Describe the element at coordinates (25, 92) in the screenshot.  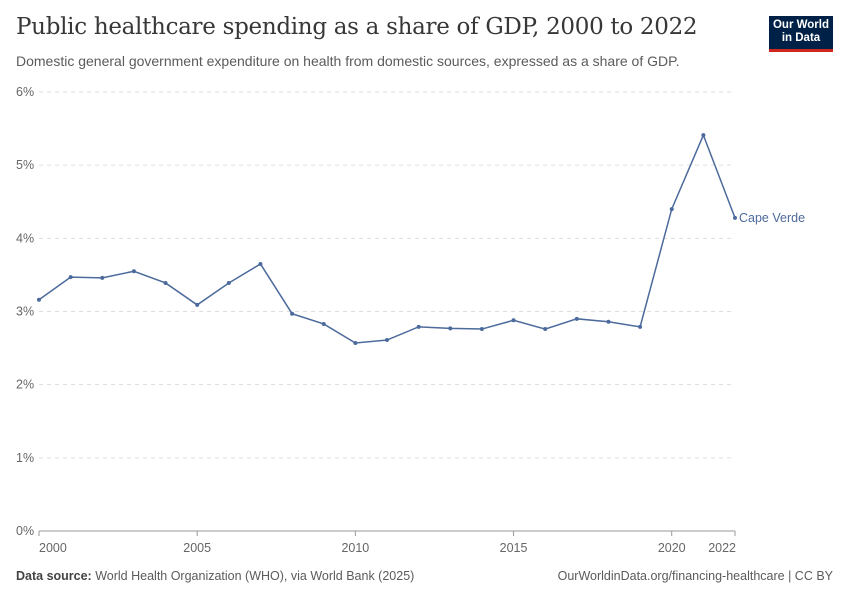
I see `y-tick-label: 6%` at that location.